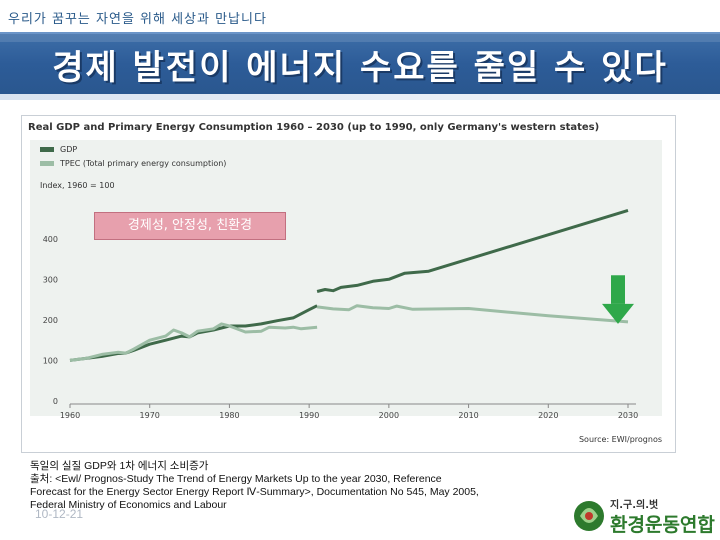 This screenshot has height=540, width=720. I want to click on chart-source: Source: EWI/prognos, so click(620, 439).